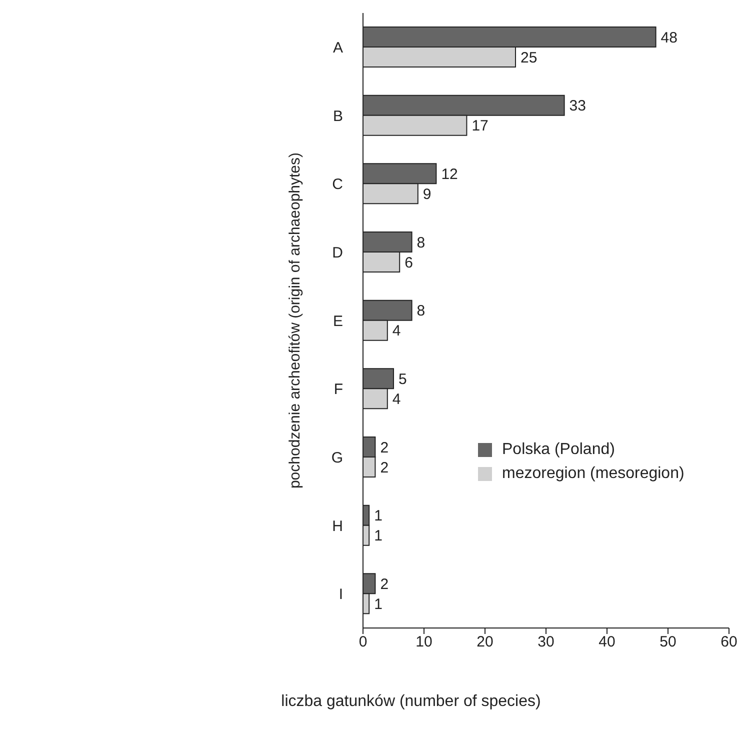 The width and height of the screenshot is (739, 734). What do you see at coordinates (337, 457) in the screenshot?
I see `y-tick-label: G` at bounding box center [337, 457].